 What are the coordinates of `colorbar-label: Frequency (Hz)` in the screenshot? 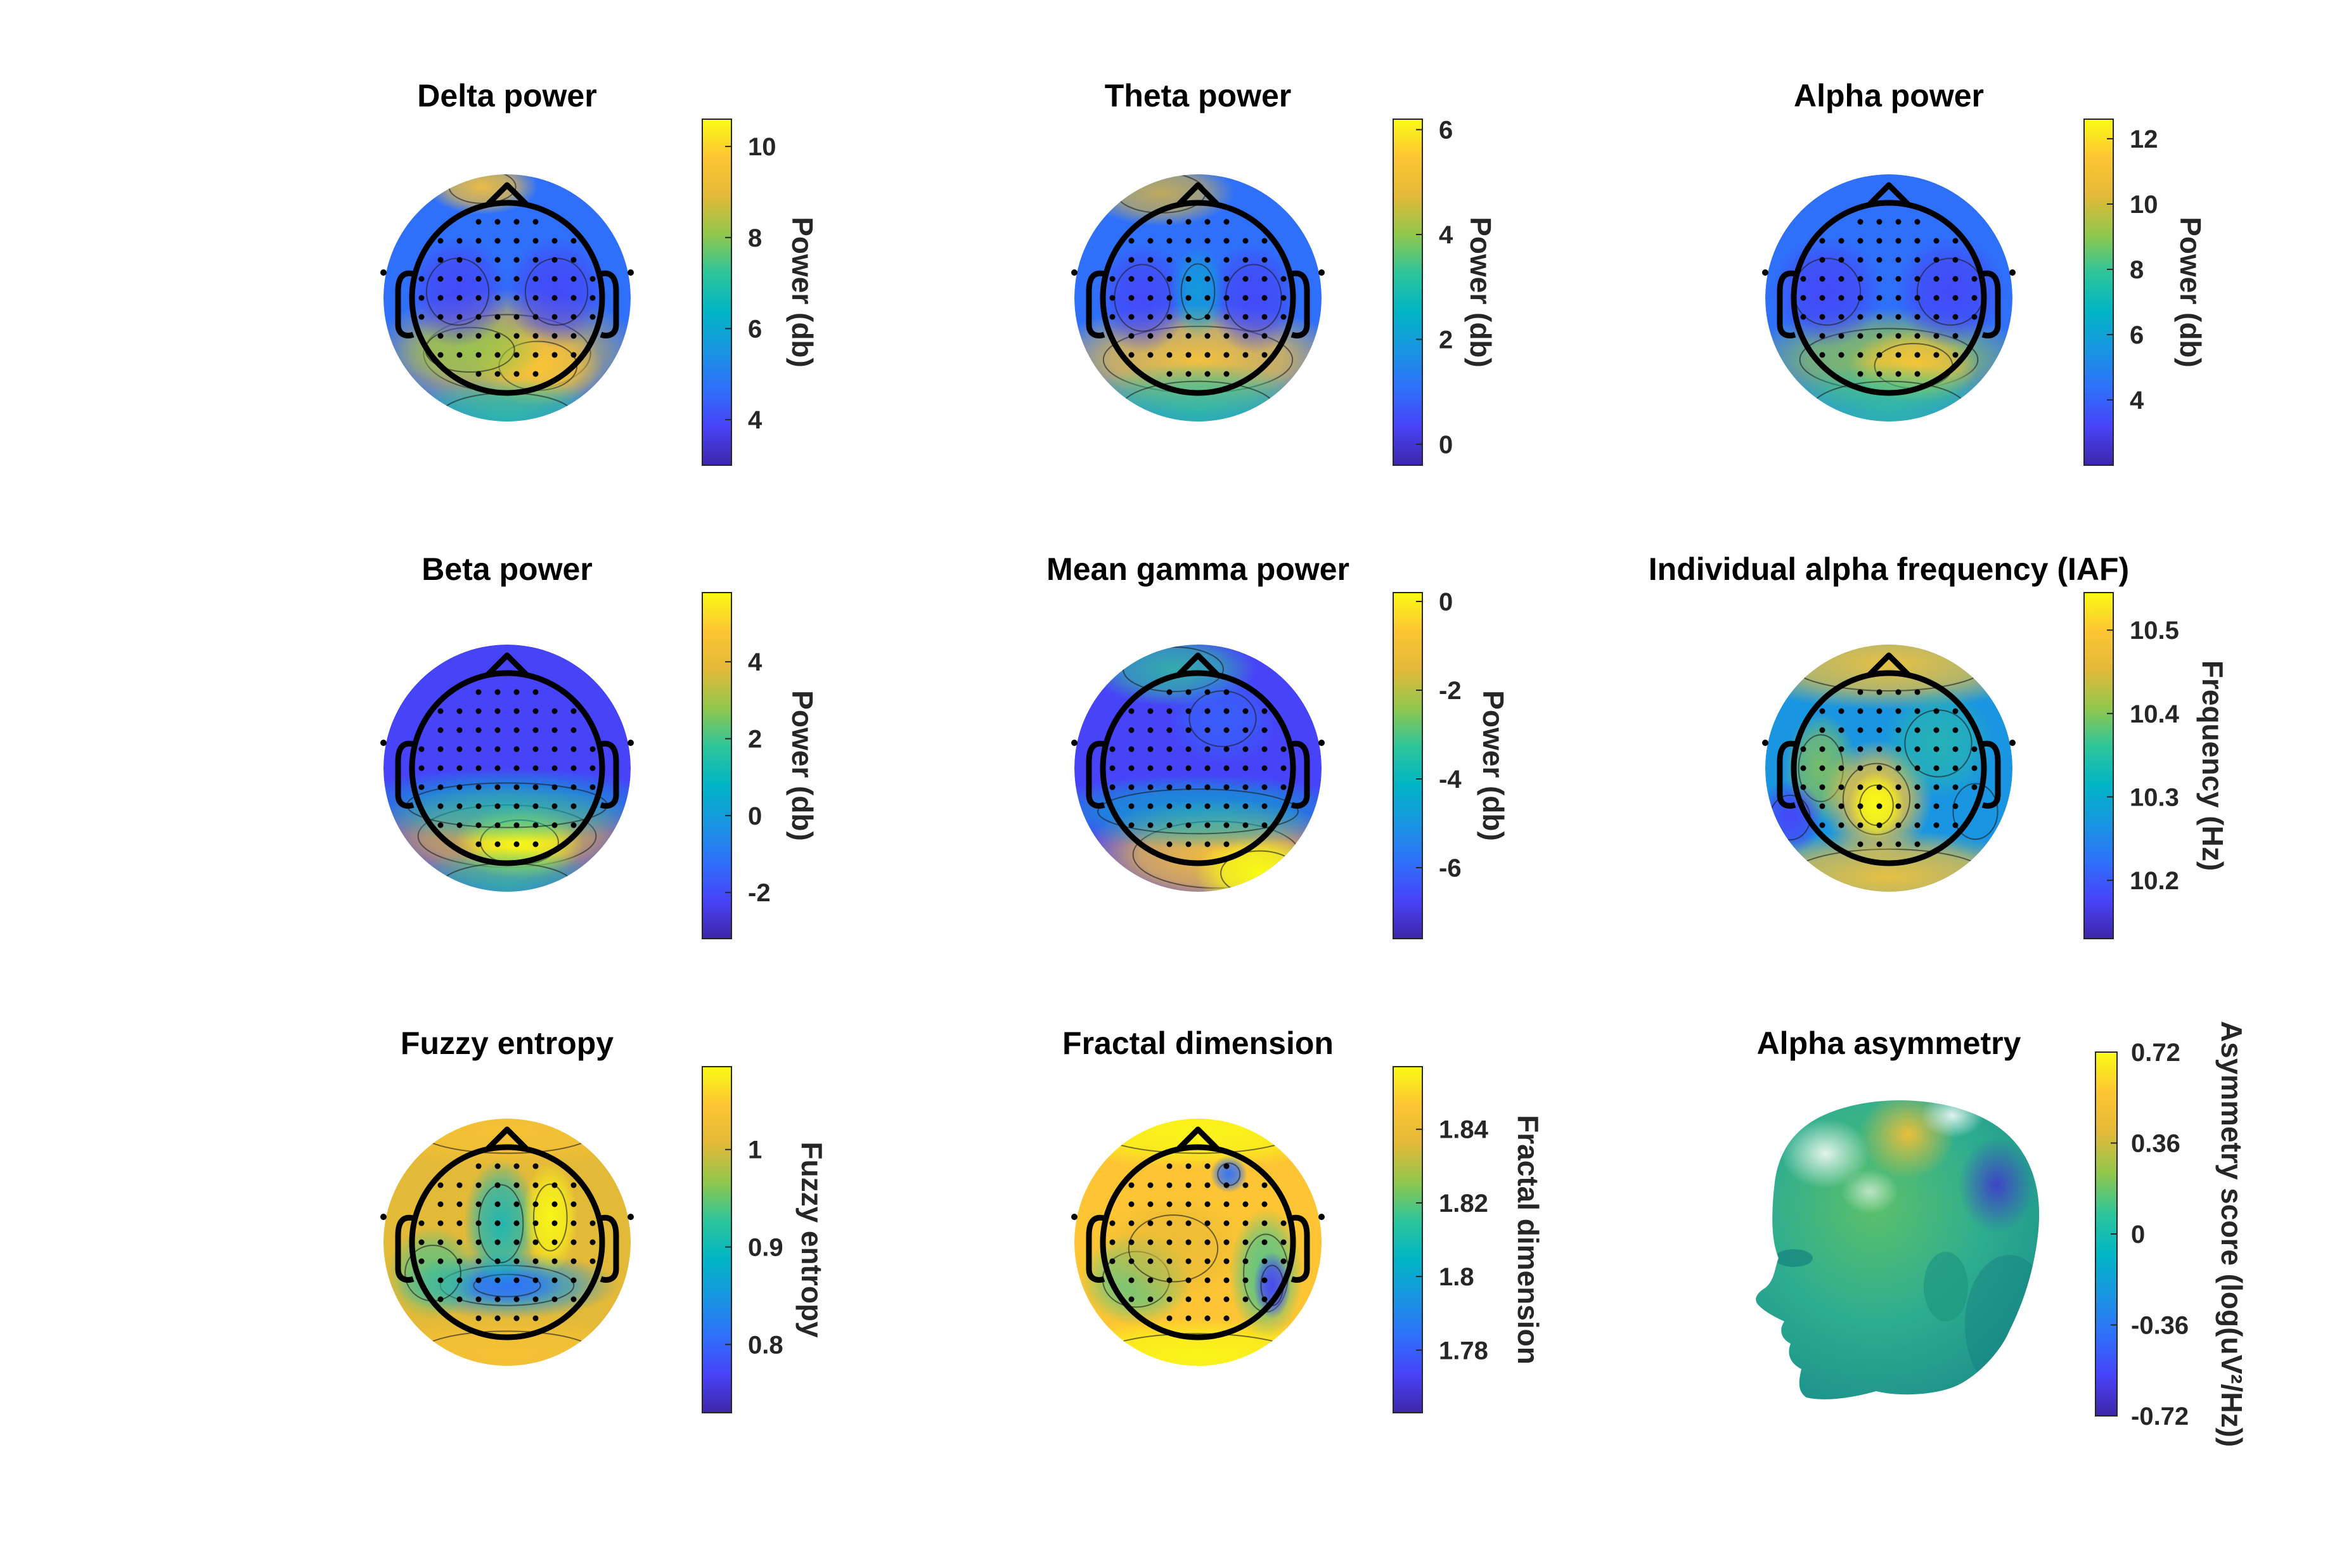 It's located at (2212, 765).